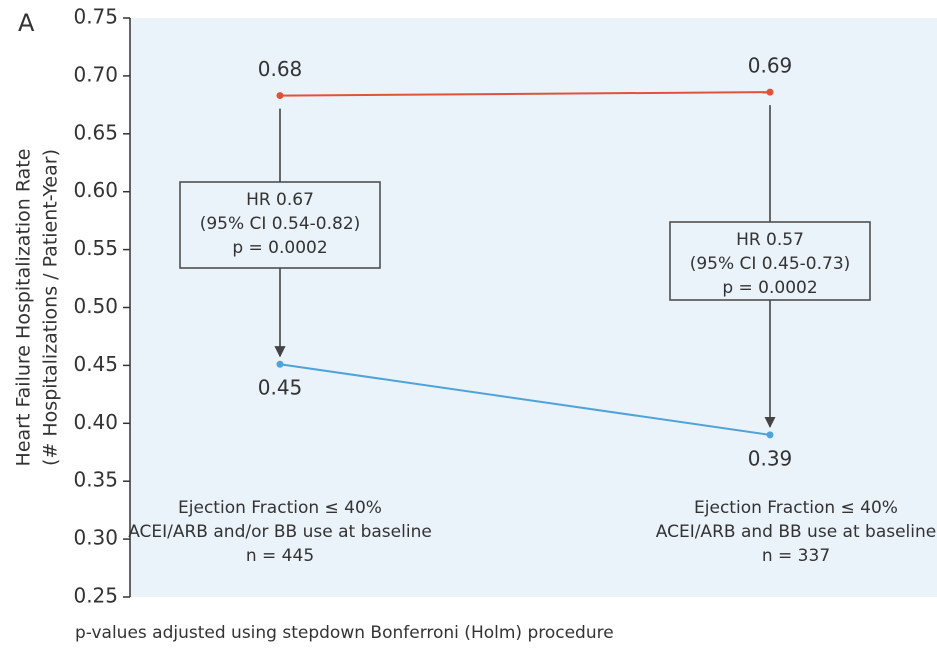 This screenshot has height=654, width=937. Describe the element at coordinates (770, 264) in the screenshot. I see `annotation-text: (95% CI 0.45-0.73)` at that location.